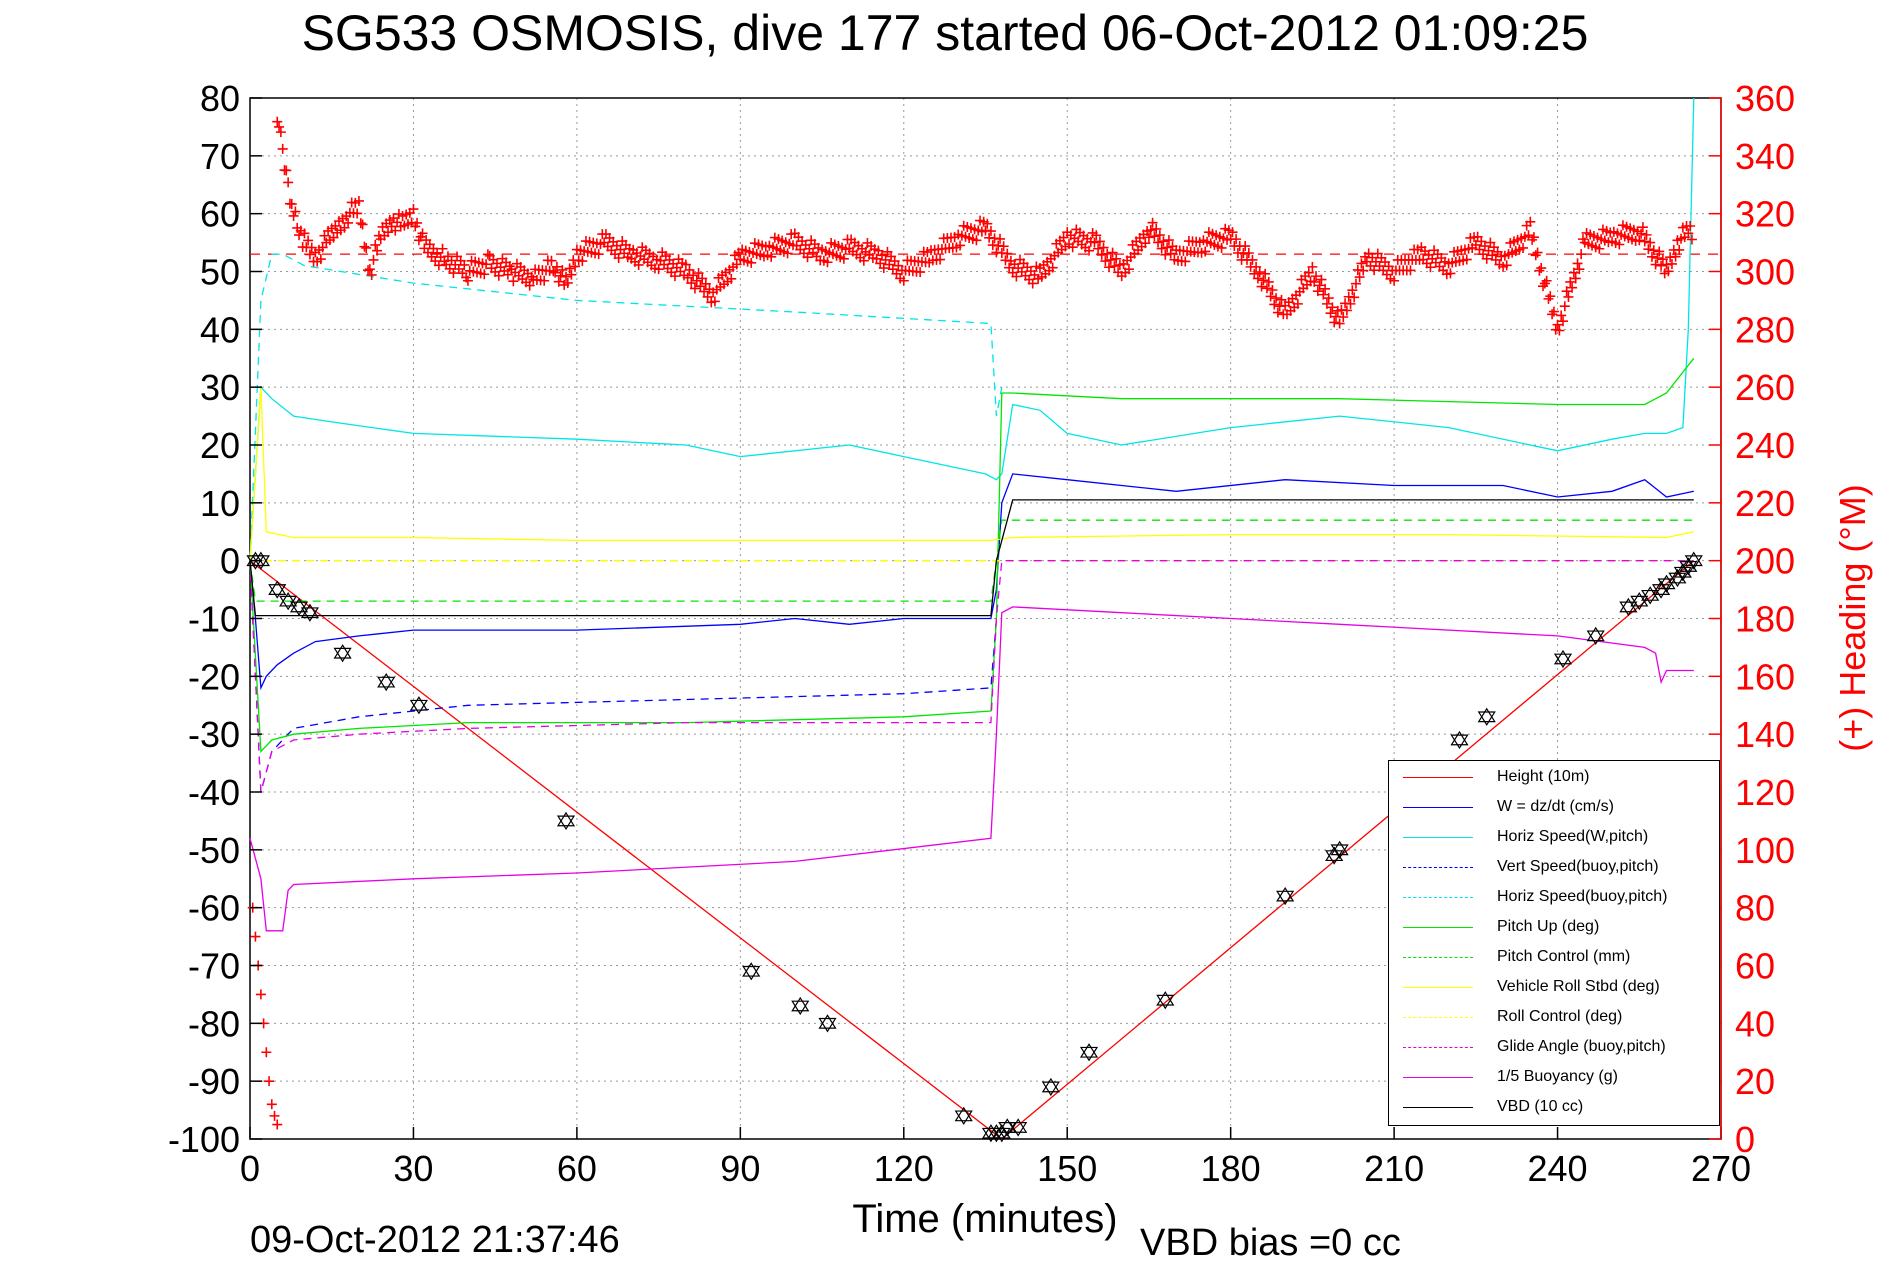 The width and height of the screenshot is (1891, 1262). What do you see at coordinates (1578, 986) in the screenshot?
I see `legend-label: Vehicle Roll Stbd (deg)` at bounding box center [1578, 986].